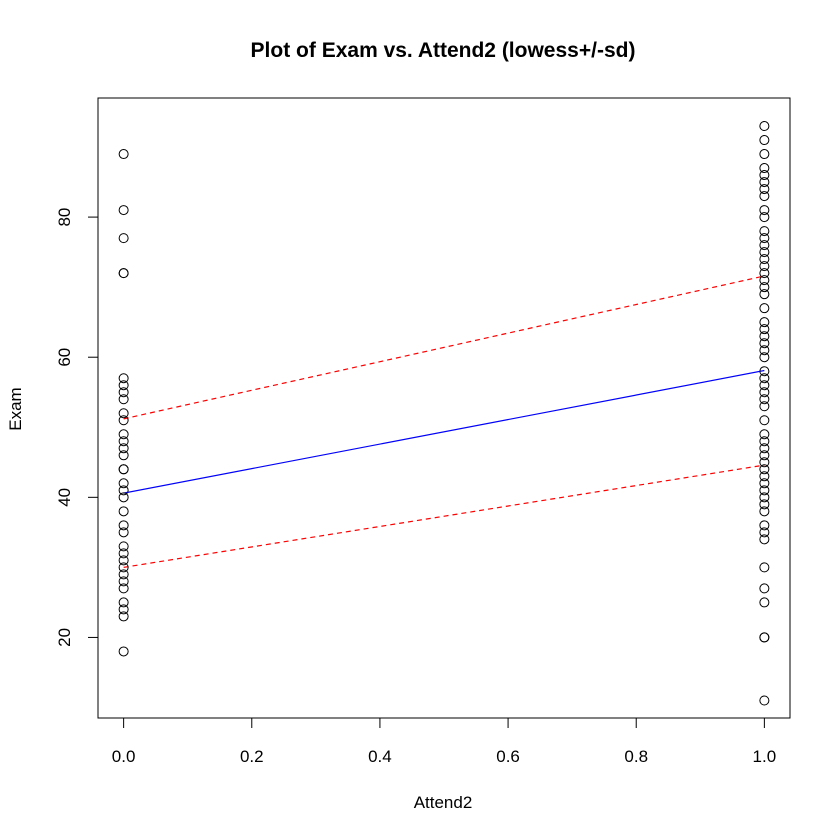 This screenshot has height=840, width=840. What do you see at coordinates (444, 741) in the screenshot?
I see `x-axis: 0.0 0.2 0.4 0.6 0.8 1.0` at bounding box center [444, 741].